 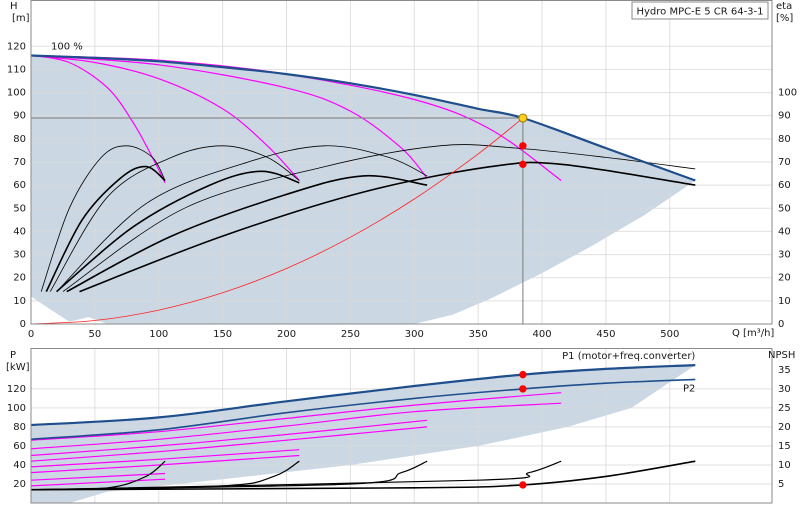 What do you see at coordinates (784, 139) in the screenshot?
I see `y2-tick-label: 80` at bounding box center [784, 139].